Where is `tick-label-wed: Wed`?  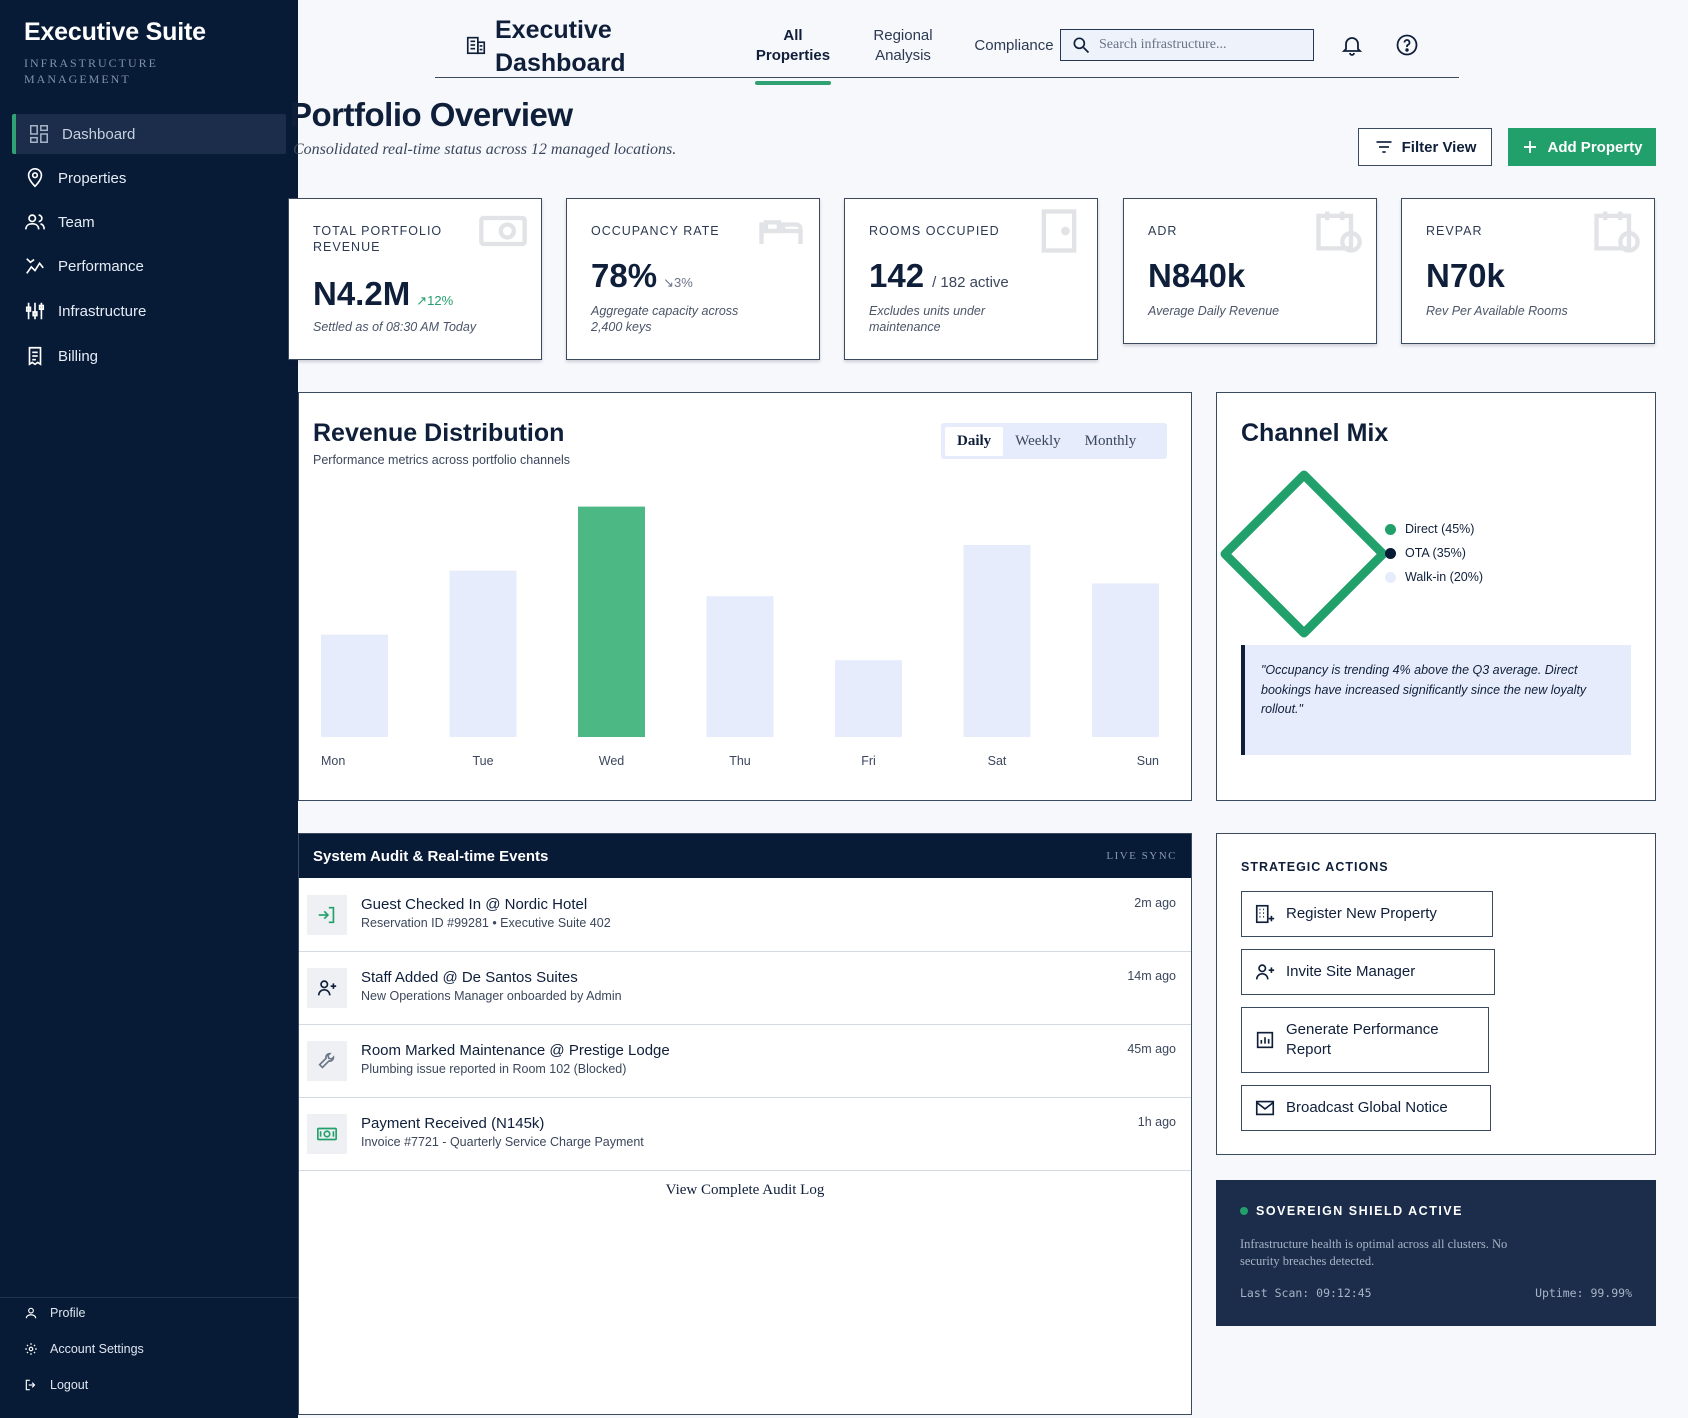
tick-label-wed: Wed is located at coordinates (612, 761).